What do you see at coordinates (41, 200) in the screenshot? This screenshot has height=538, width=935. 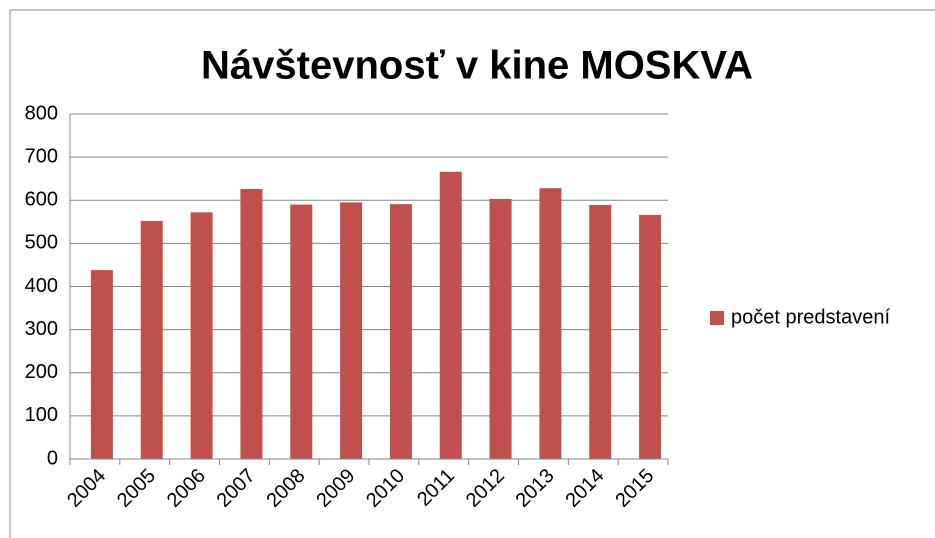 I see `y-tick-label: 600` at bounding box center [41, 200].